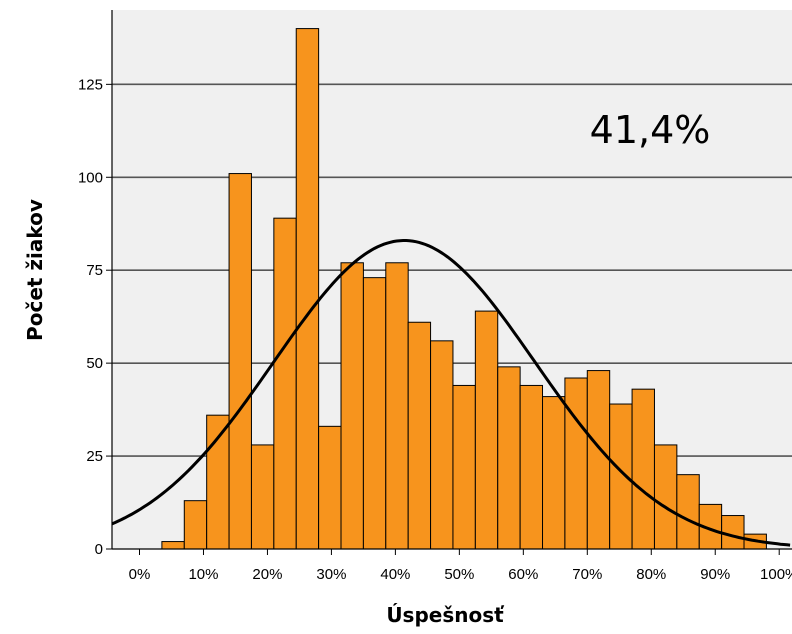 This screenshot has width=792, height=634. What do you see at coordinates (459, 574) in the screenshot?
I see `x-tick-label: 50%` at bounding box center [459, 574].